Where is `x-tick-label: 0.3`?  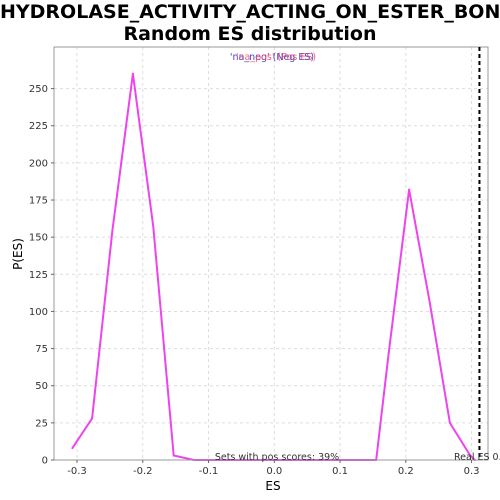
x-tick-label: 0.3 is located at coordinates (472, 471).